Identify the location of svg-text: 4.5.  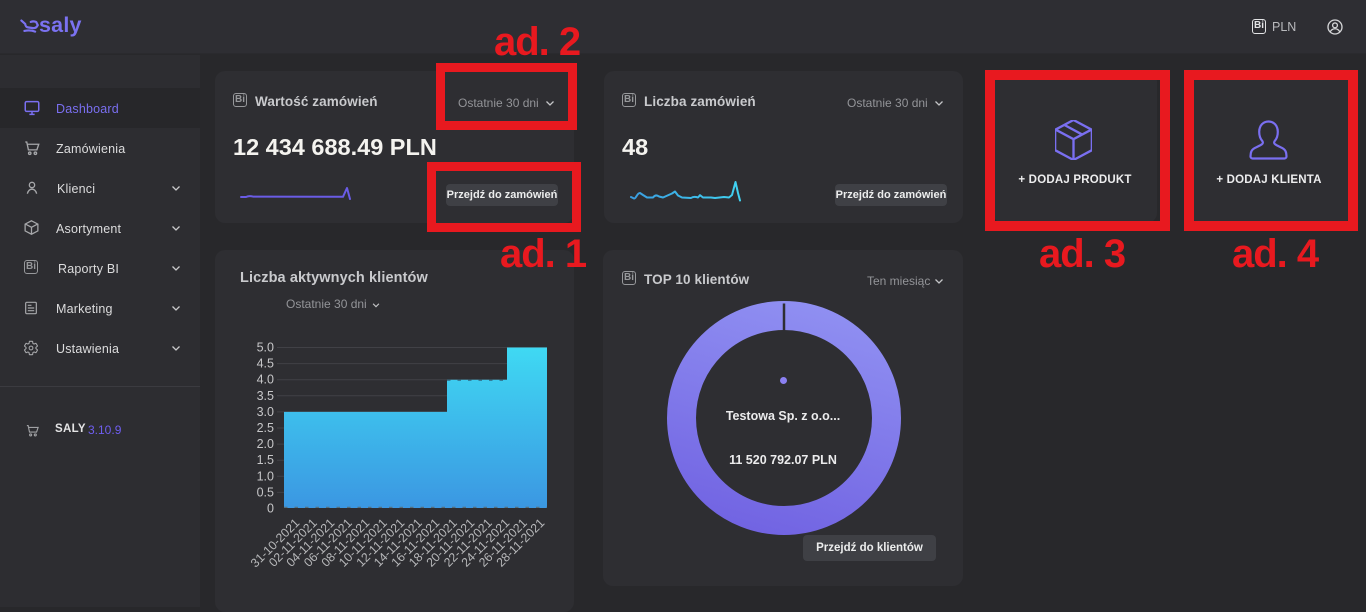
(265, 364).